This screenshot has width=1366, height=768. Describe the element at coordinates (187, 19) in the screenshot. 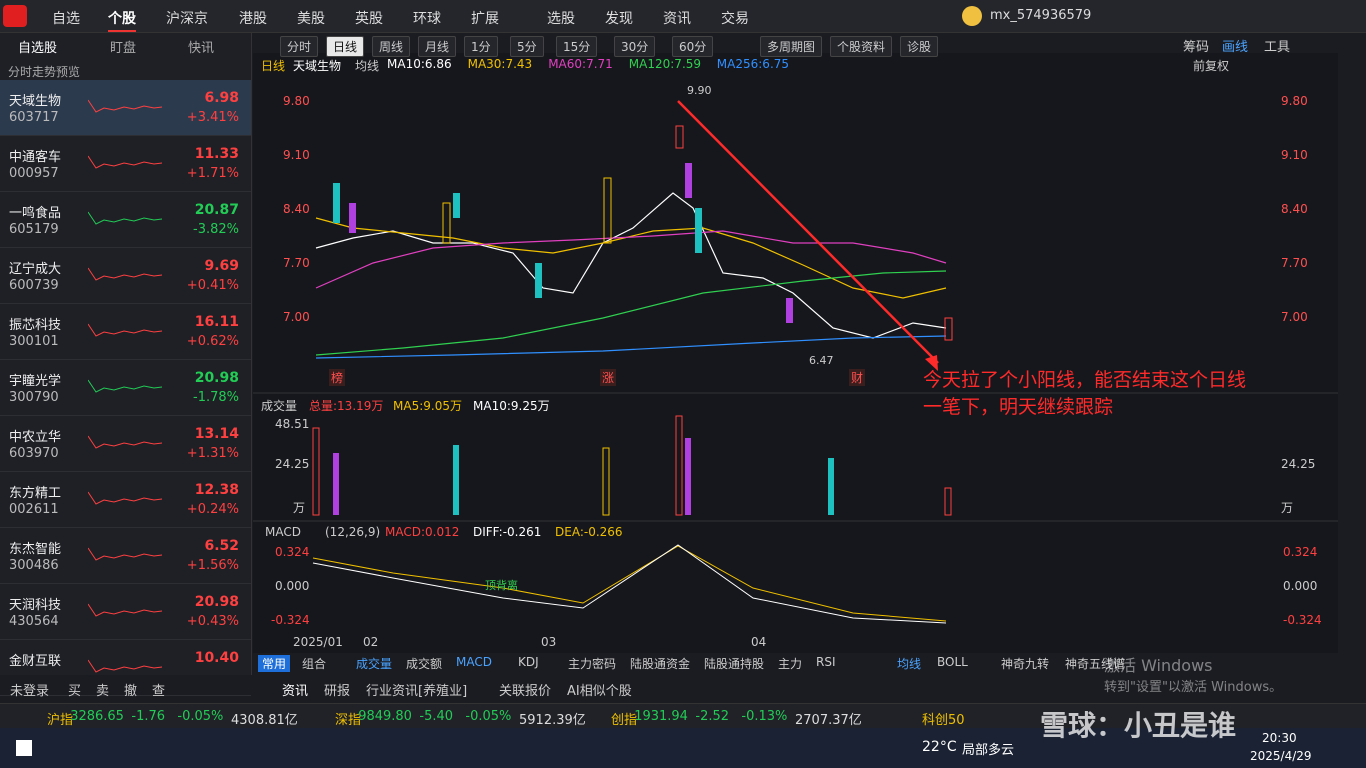

I see `nav-tab: 沪深京` at that location.